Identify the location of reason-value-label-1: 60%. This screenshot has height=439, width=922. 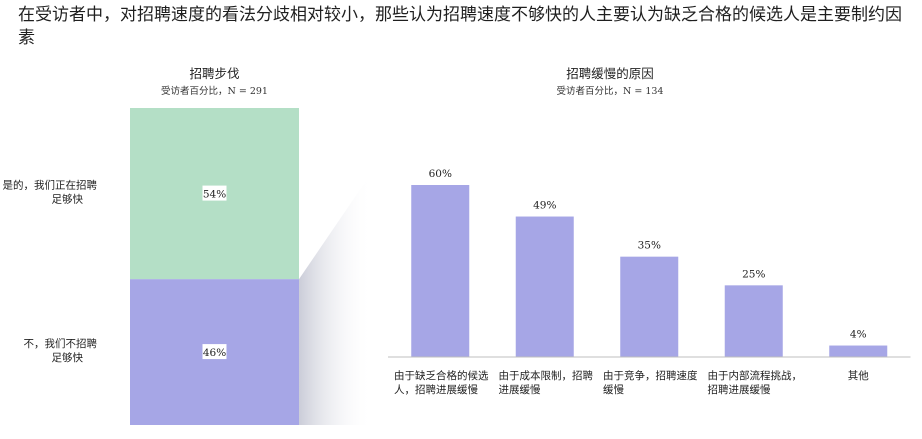
(440, 174).